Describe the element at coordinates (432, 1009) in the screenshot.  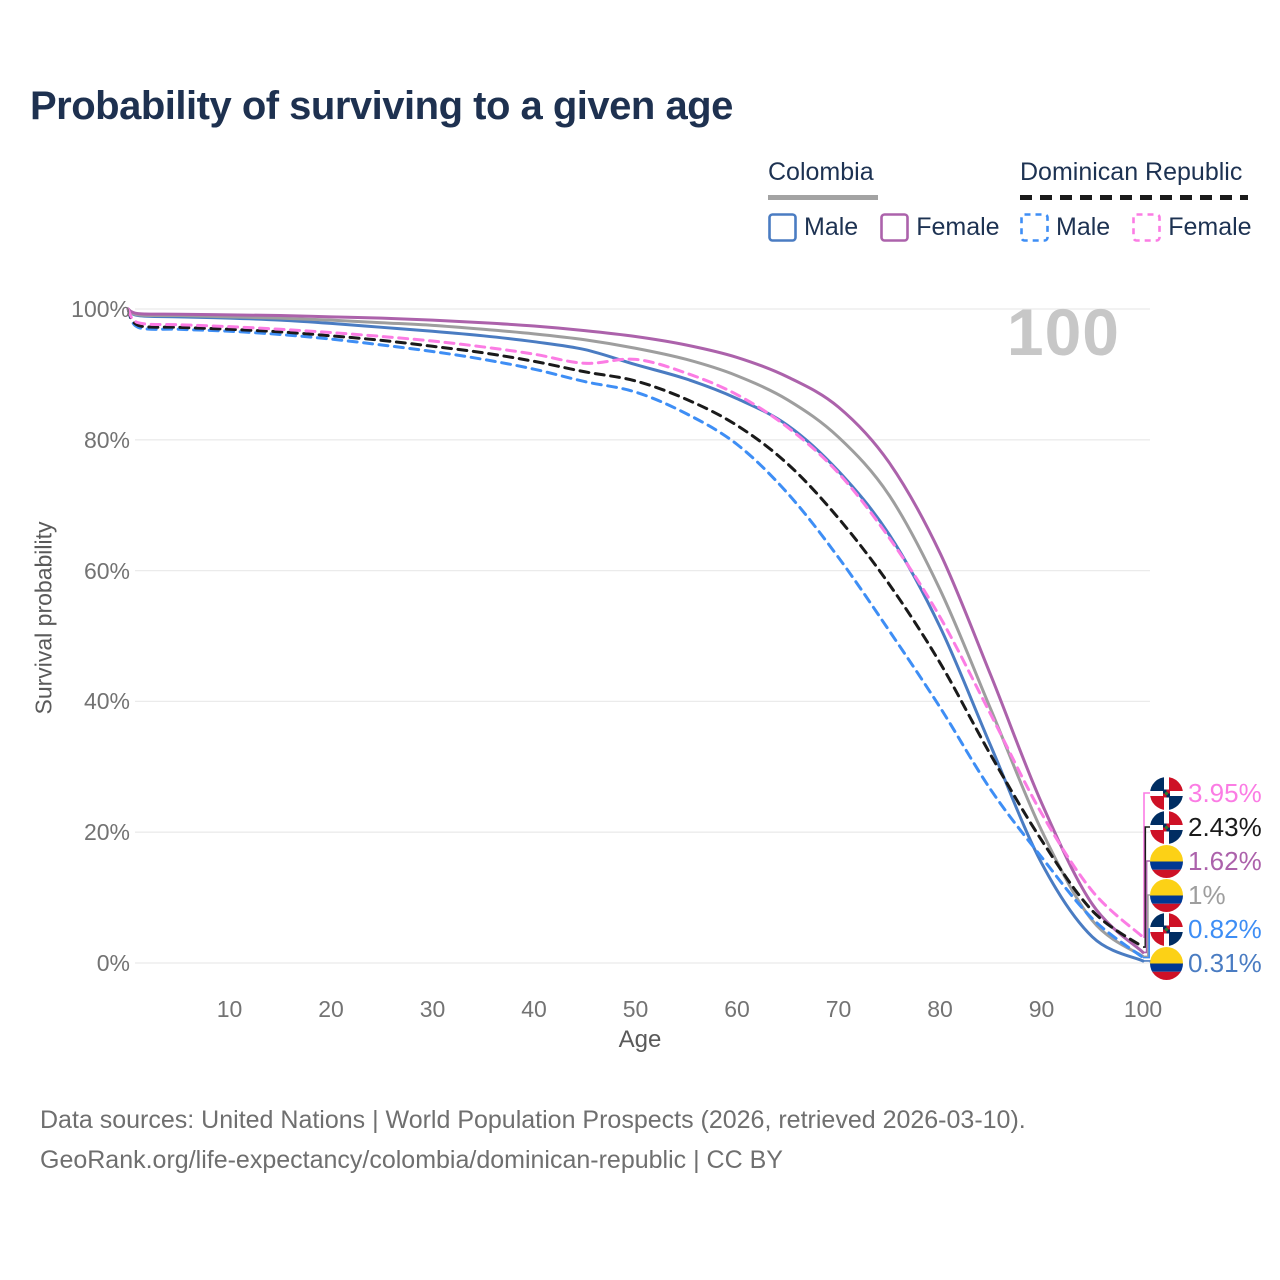
I see `x-tick-30: 30` at that location.